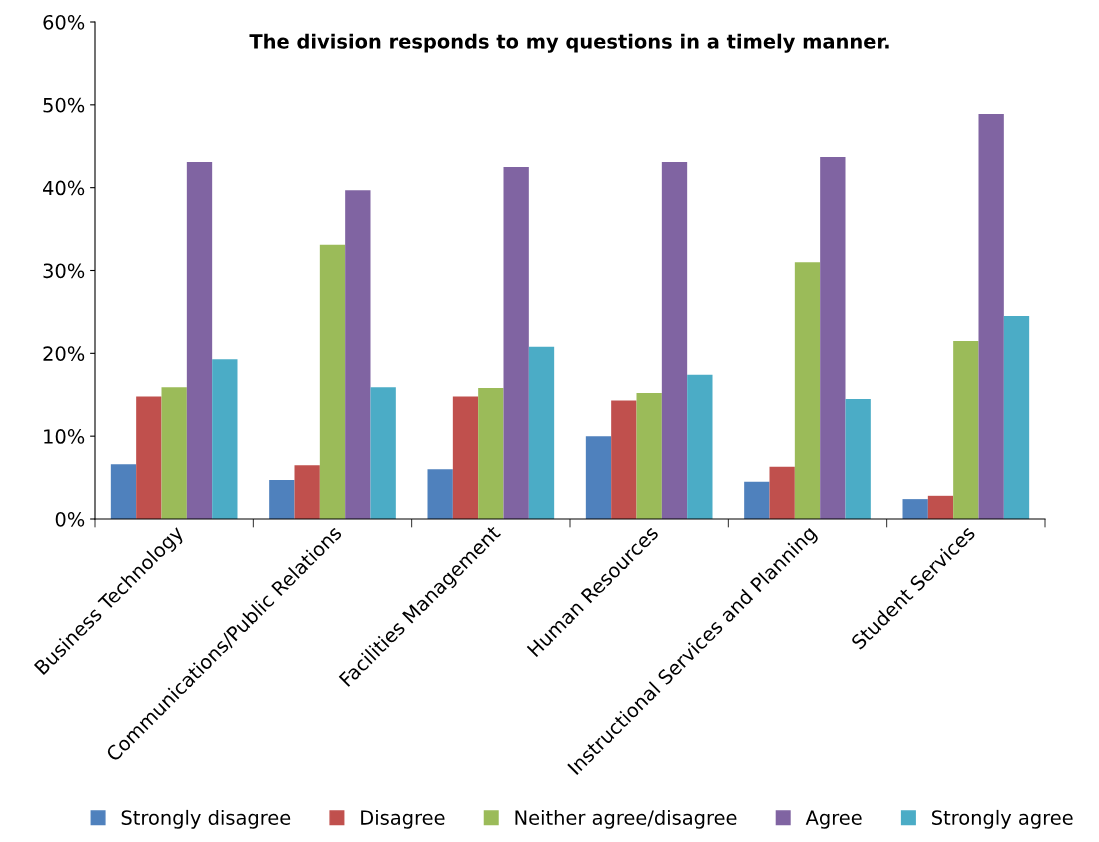  I want to click on text: The division responds to my questions in a timely manner., so click(569, 43).